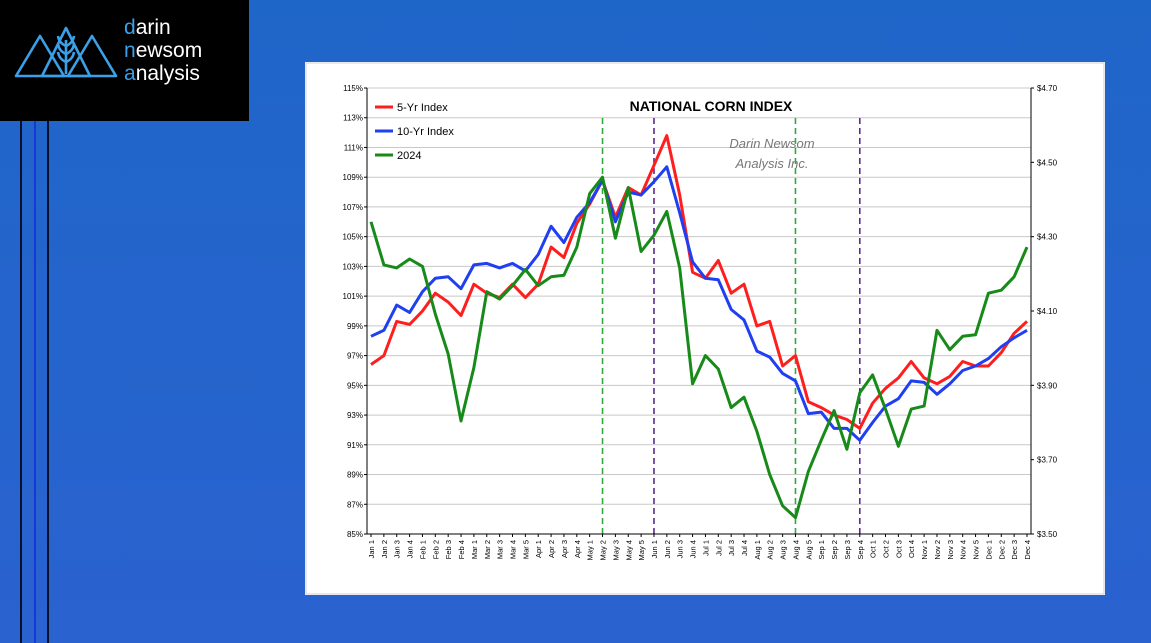 This screenshot has height=643, width=1151. What do you see at coordinates (886, 549) in the screenshot?
I see `x-tick-label: Oct 2` at bounding box center [886, 549].